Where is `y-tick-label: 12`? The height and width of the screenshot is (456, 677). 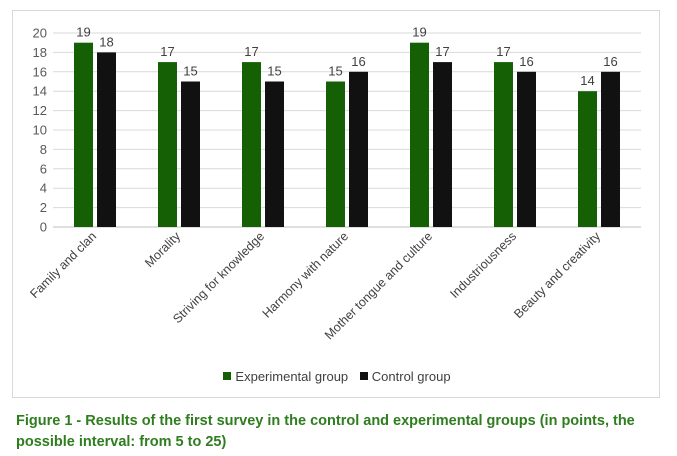 y-tick-label: 12 is located at coordinates (40, 110).